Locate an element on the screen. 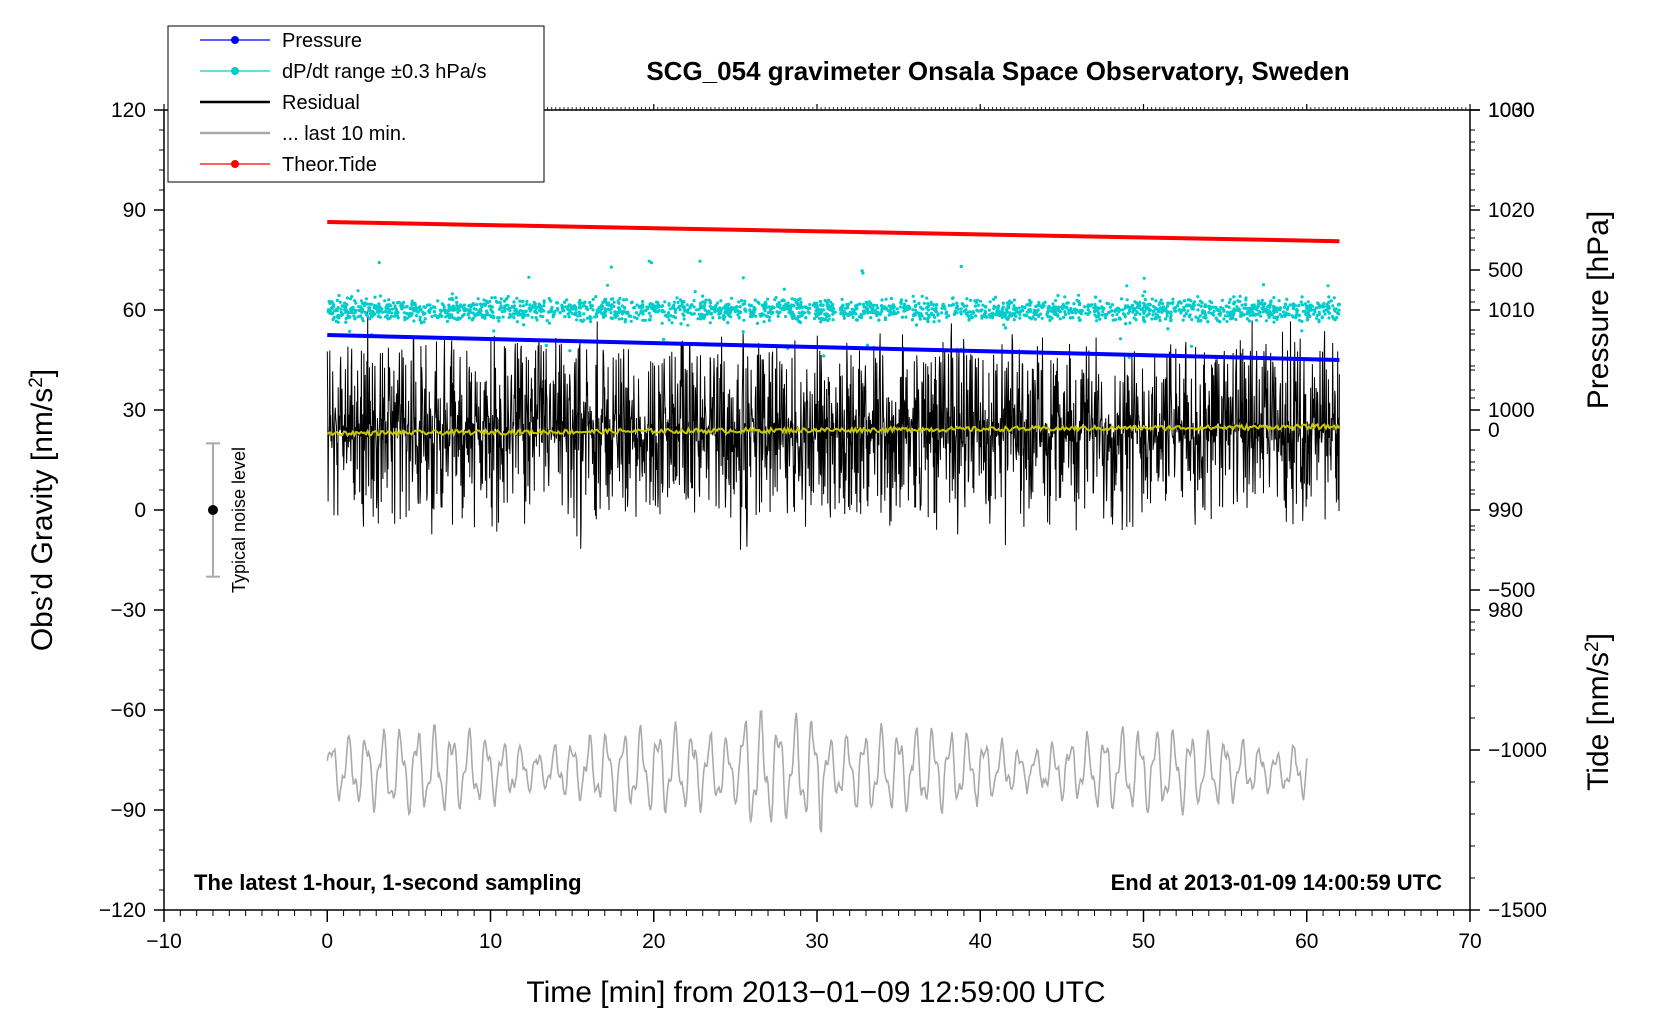 Image resolution: width=1660 pixels, height=1020 pixels. tide-tick-label: 500 is located at coordinates (1505, 270).